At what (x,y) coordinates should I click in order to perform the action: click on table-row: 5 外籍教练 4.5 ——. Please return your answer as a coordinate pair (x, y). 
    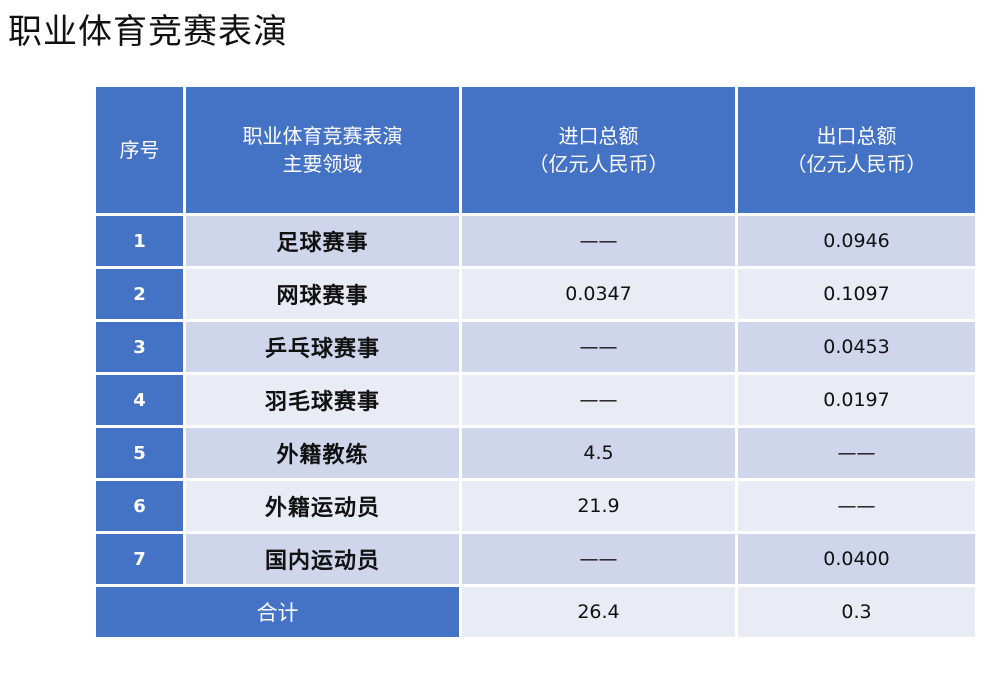
    Looking at the image, I should click on (535, 453).